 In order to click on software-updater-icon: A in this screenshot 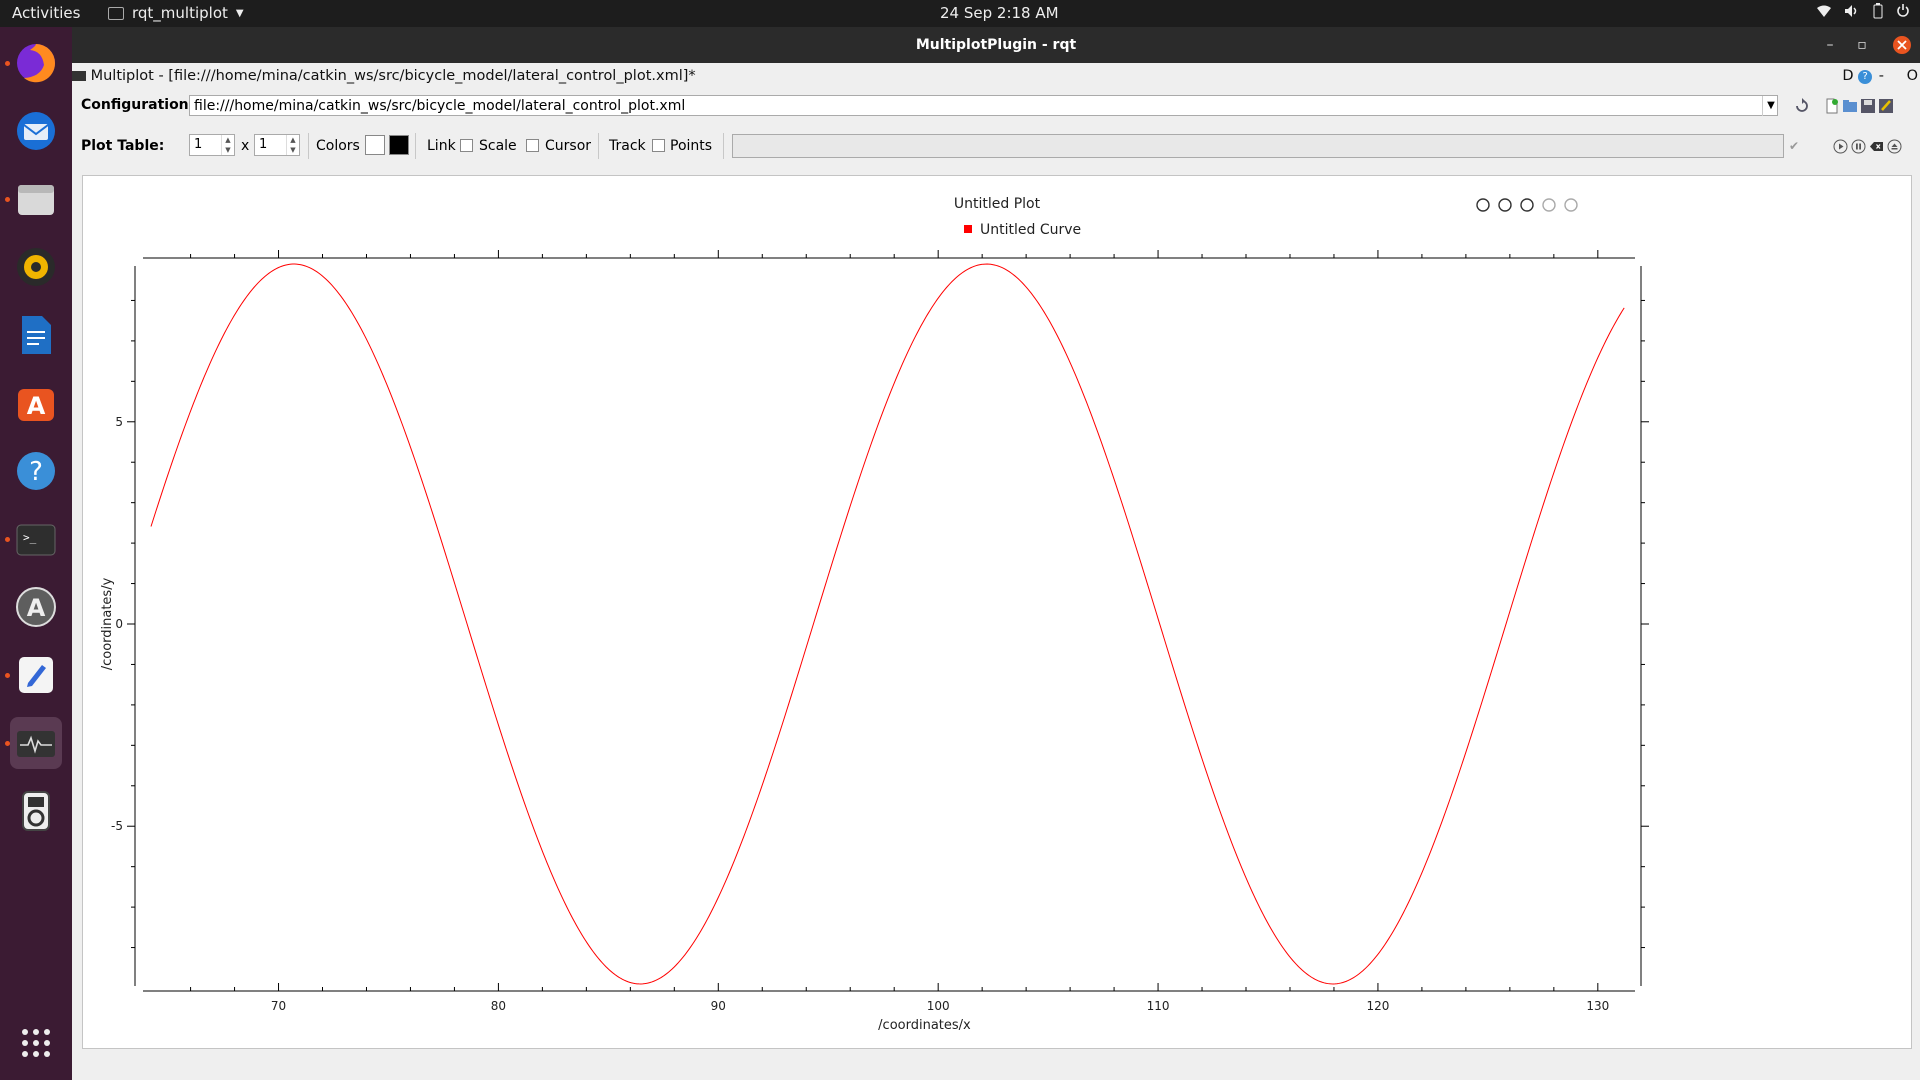, I will do `click(36, 607)`.